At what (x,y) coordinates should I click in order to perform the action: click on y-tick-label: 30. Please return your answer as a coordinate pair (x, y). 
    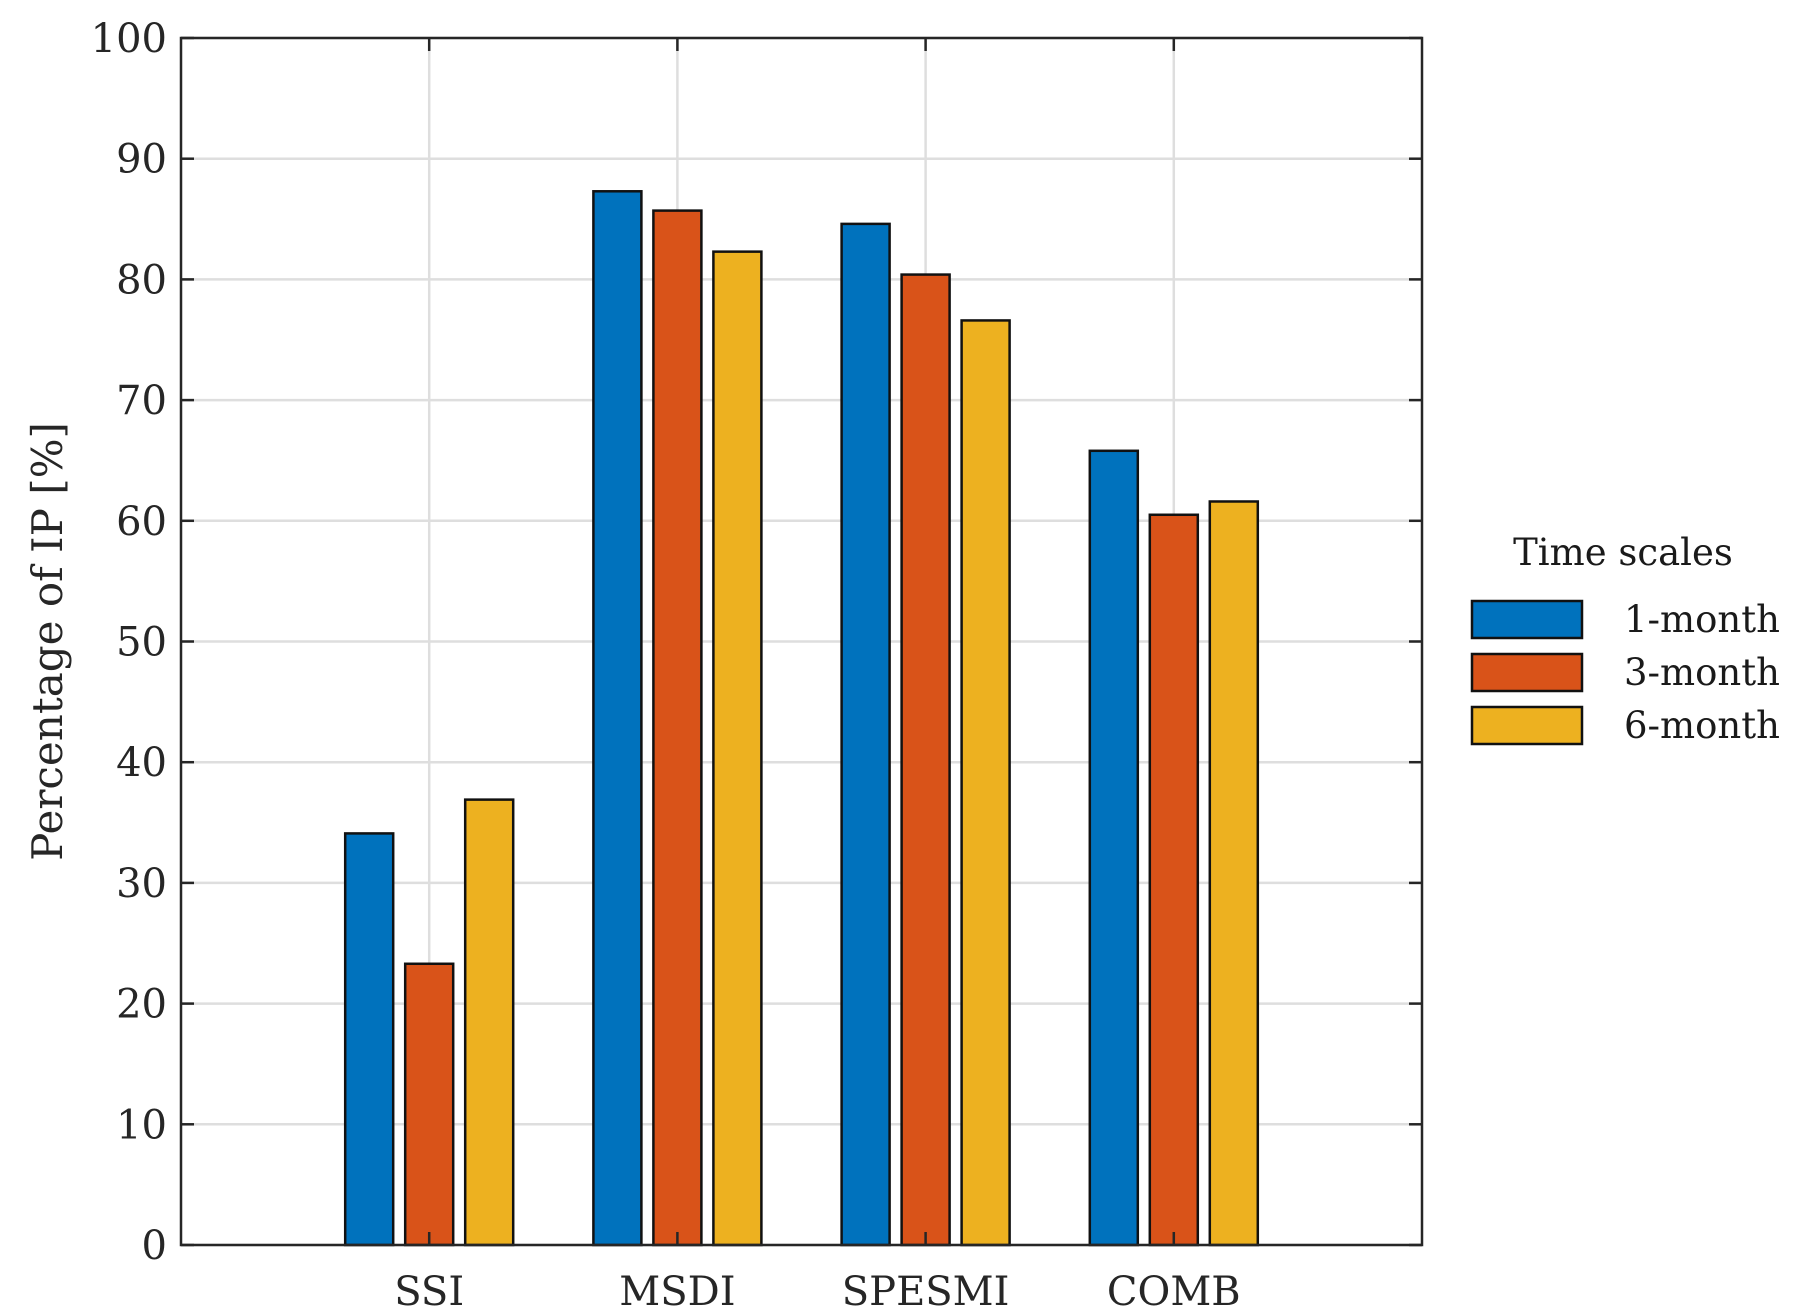
    Looking at the image, I should click on (141, 884).